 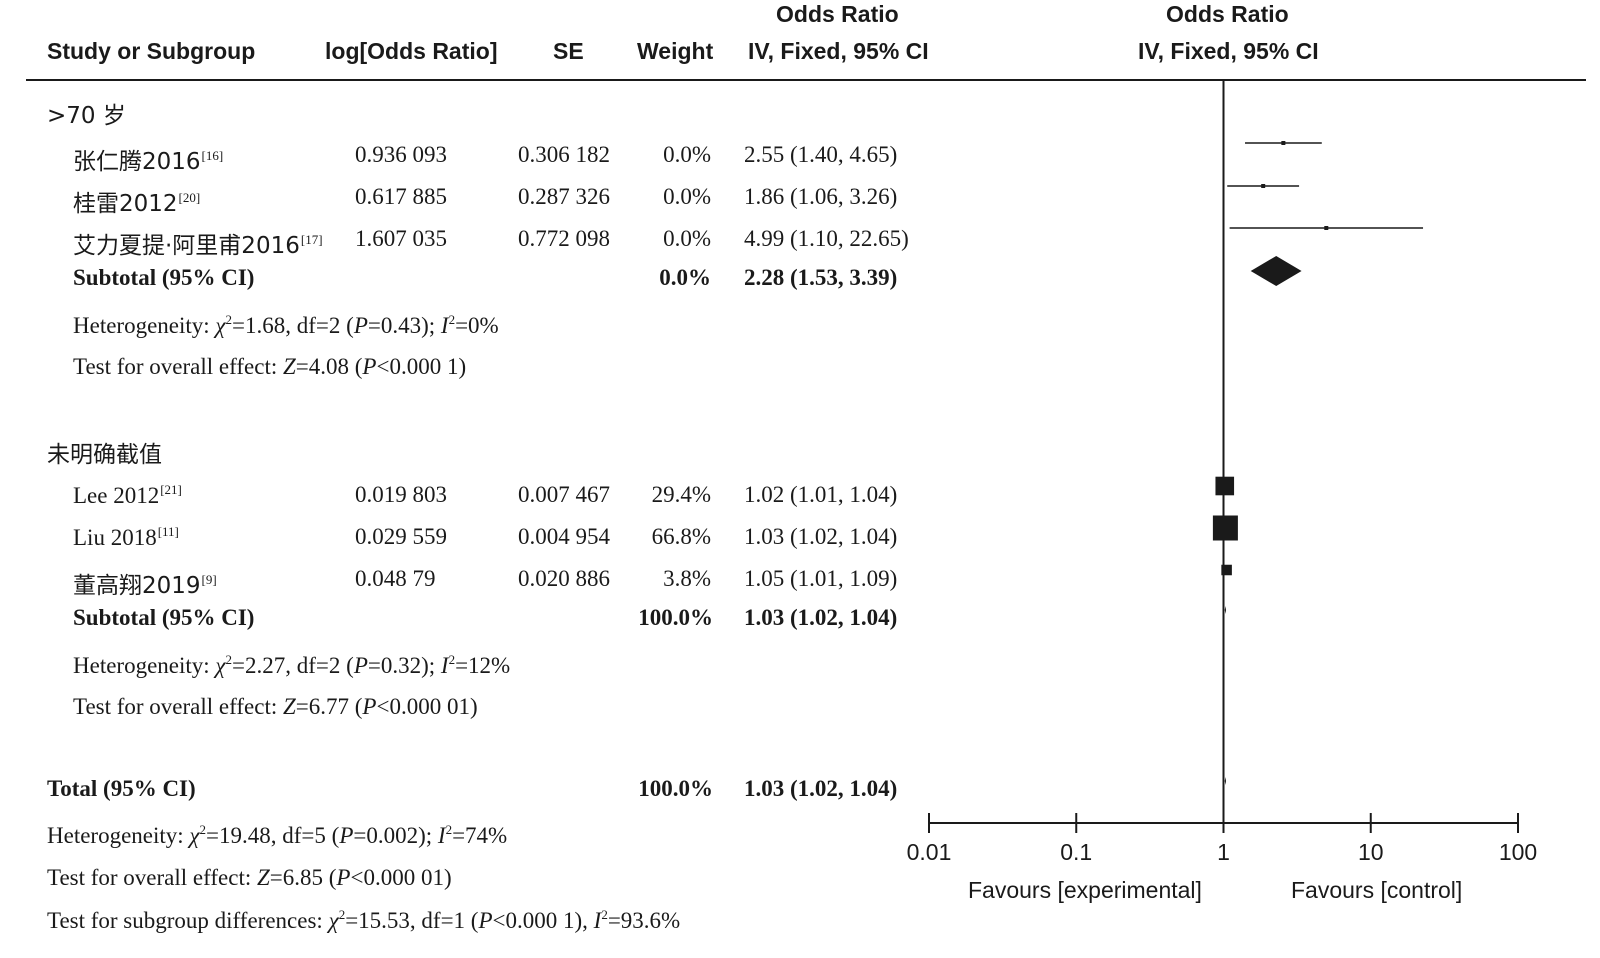 I want to click on total-label: Total (95% CI), so click(x=121, y=788).